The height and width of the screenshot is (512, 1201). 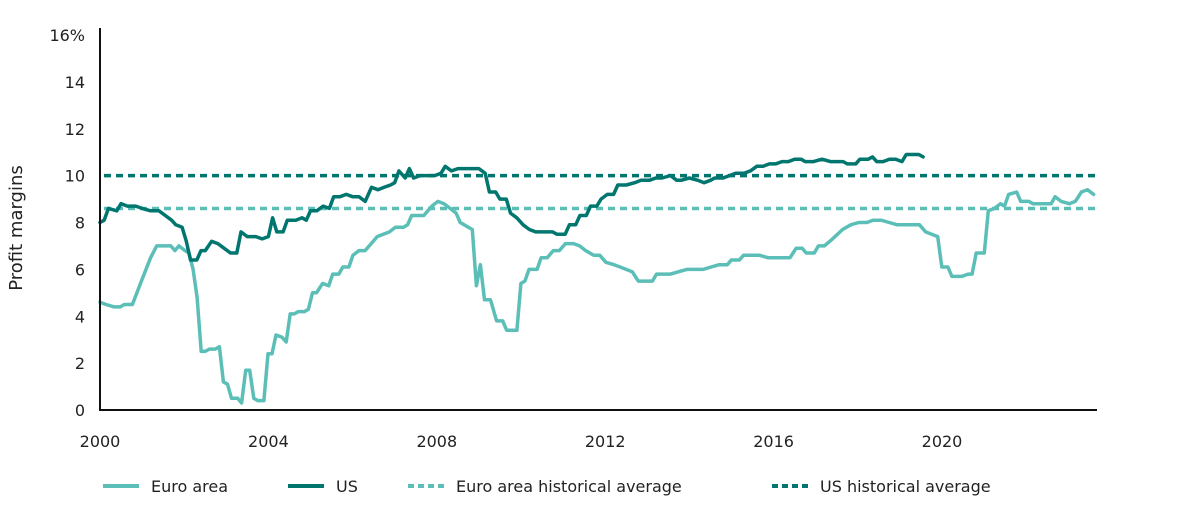 What do you see at coordinates (67, 35) in the screenshot?
I see `y-tick-label: 16%` at bounding box center [67, 35].